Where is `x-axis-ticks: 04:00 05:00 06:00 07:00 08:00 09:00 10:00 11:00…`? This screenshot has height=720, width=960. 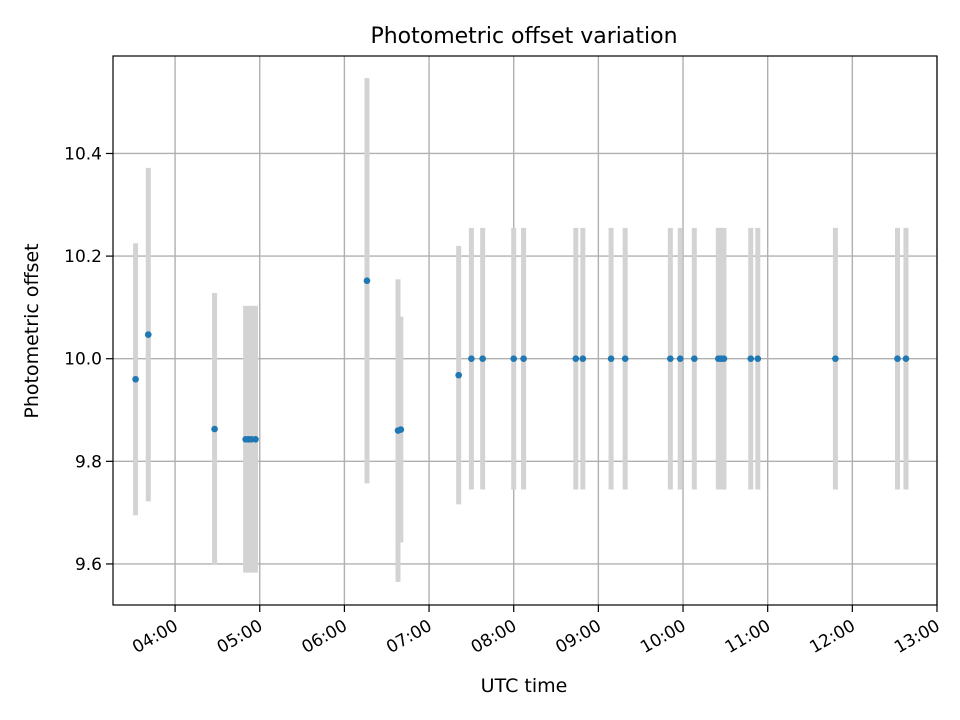
x-axis-ticks: 04:00 05:00 06:00 07:00 08:00 09:00 10:00 11:00… is located at coordinates (536, 631).